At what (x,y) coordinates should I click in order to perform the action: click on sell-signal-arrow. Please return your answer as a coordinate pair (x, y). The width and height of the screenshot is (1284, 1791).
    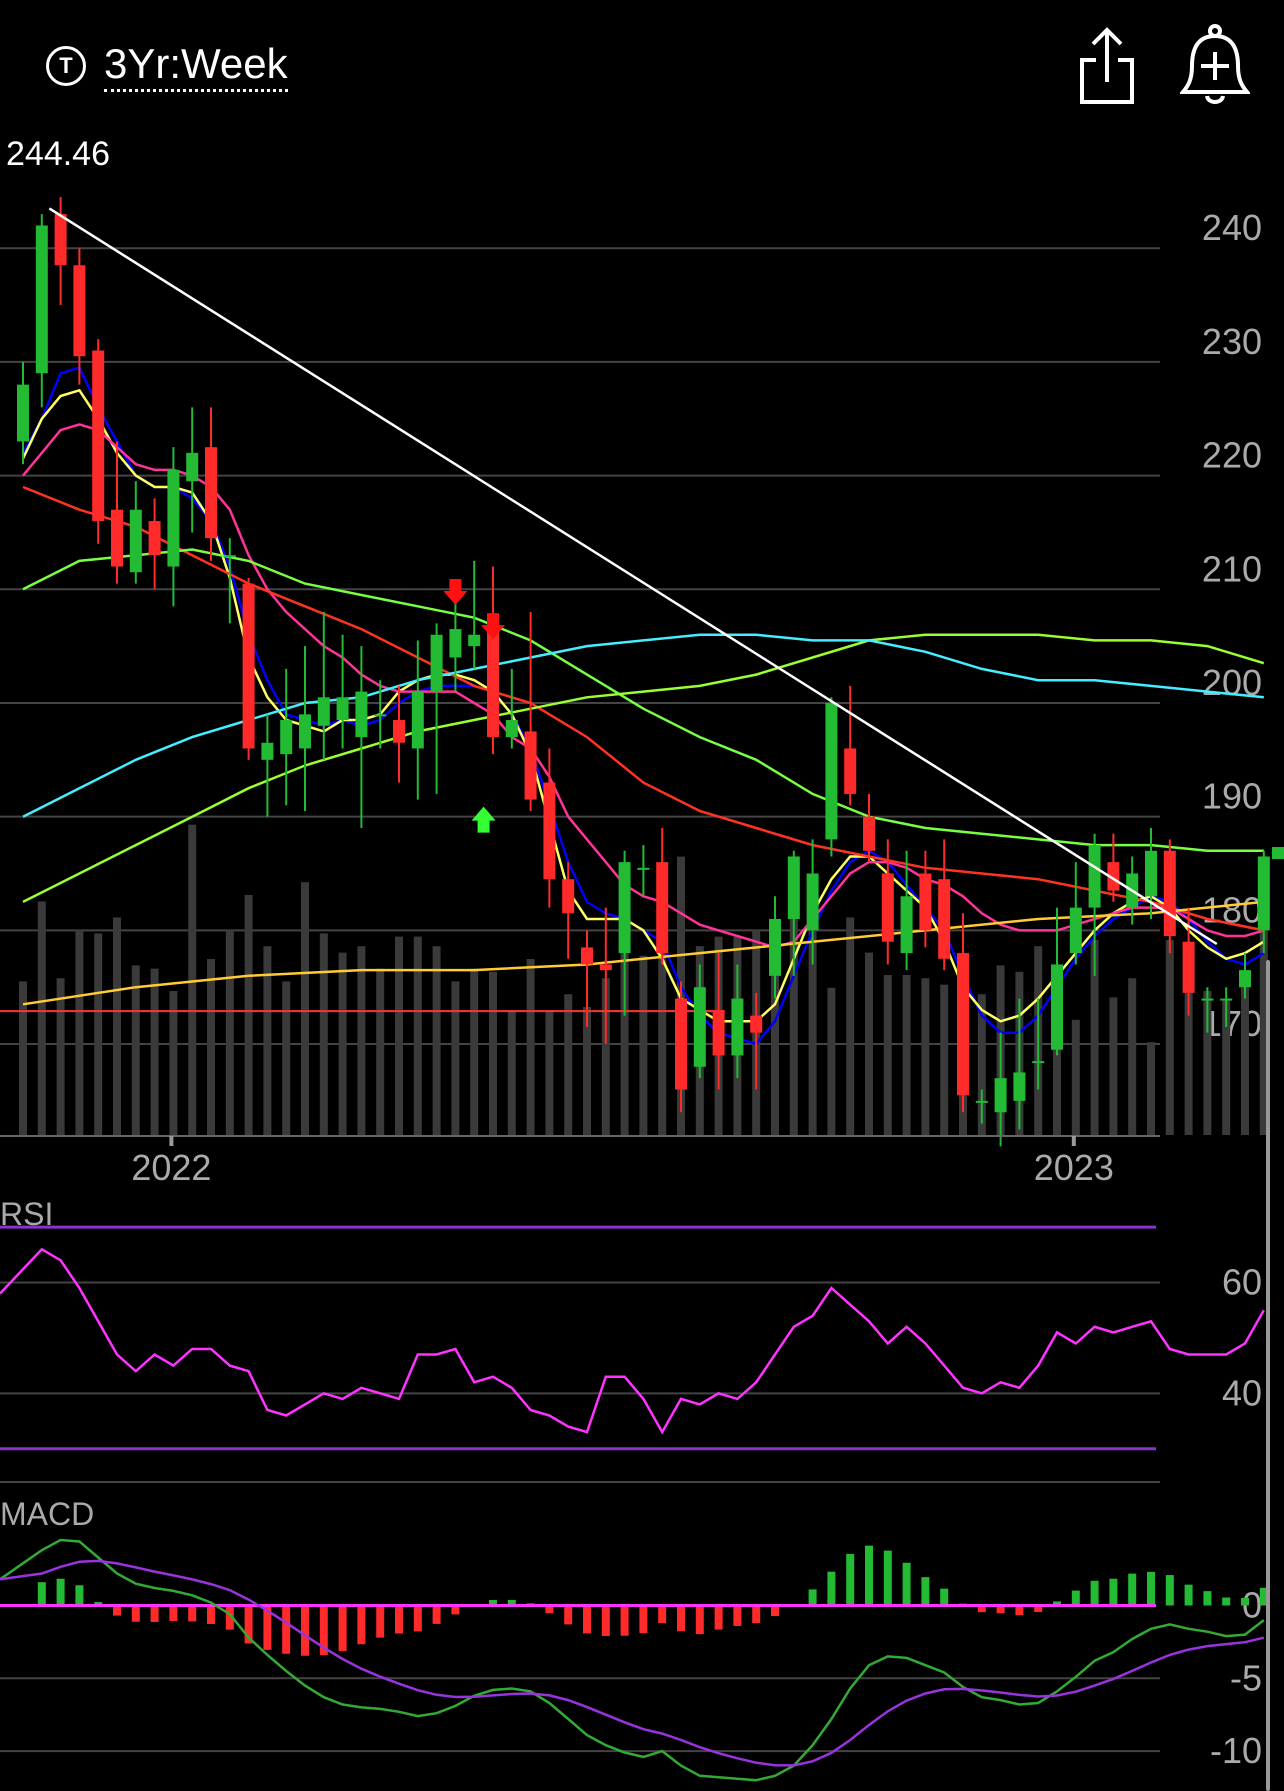
    Looking at the image, I should click on (455, 591).